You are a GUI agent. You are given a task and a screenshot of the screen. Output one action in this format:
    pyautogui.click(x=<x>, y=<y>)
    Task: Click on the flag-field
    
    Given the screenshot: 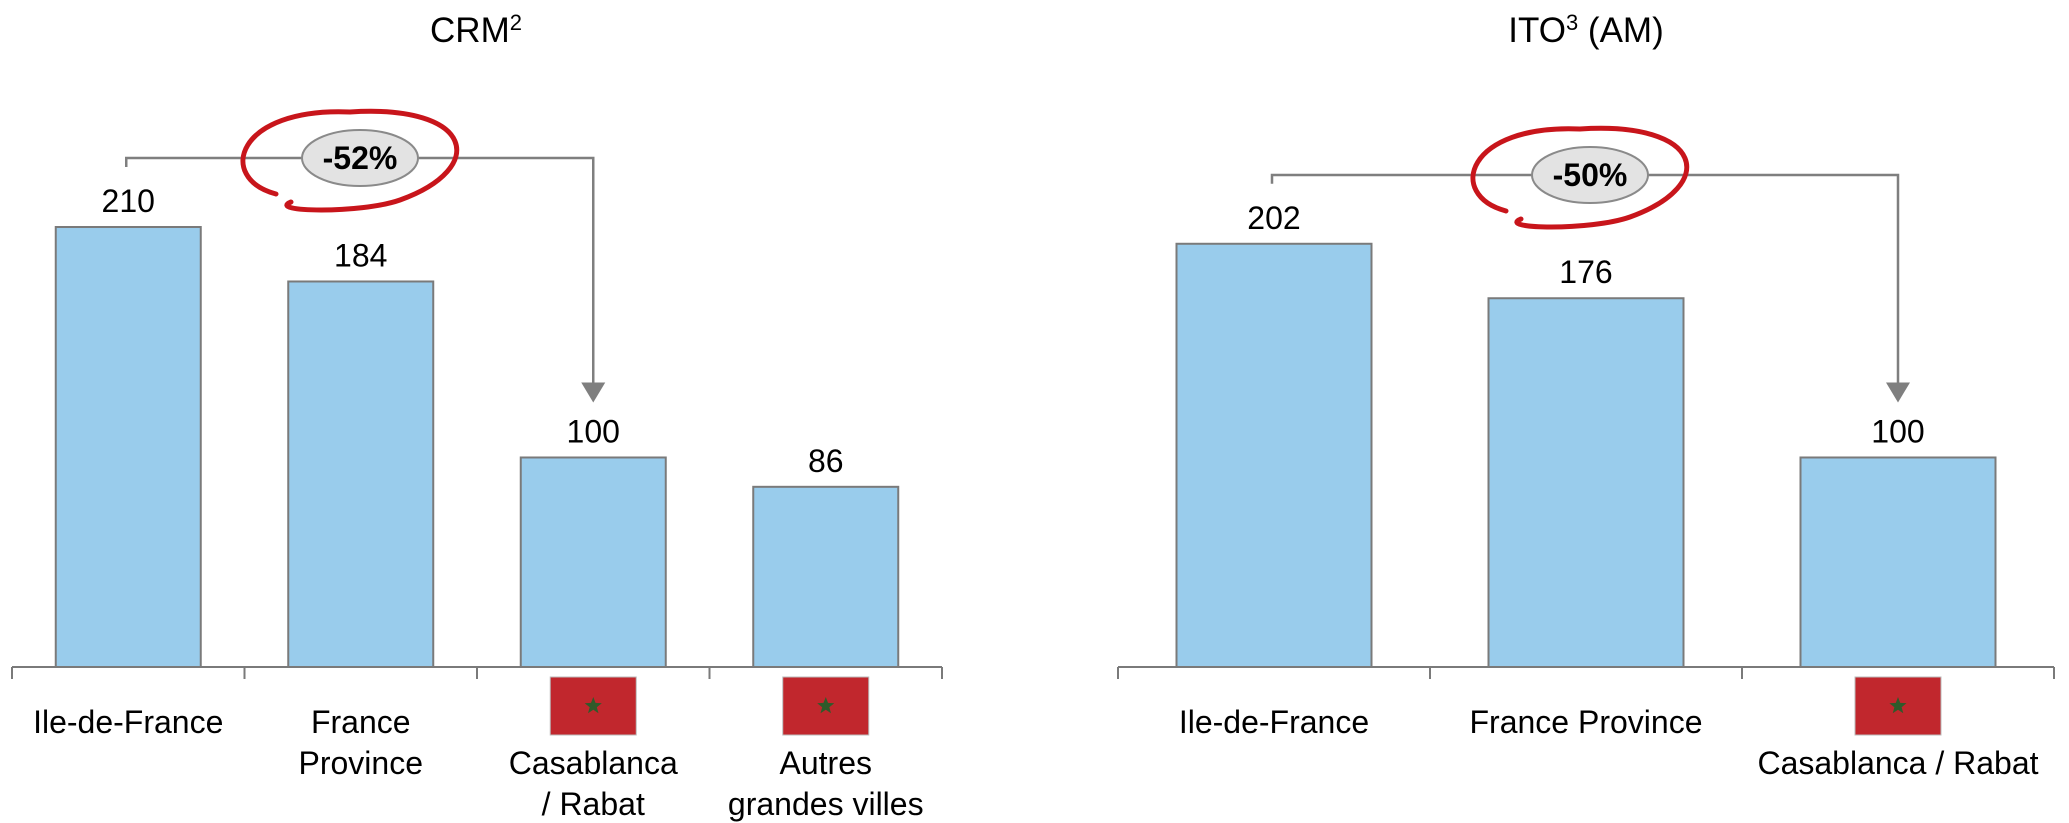 What is the action you would take?
    pyautogui.click(x=593, y=706)
    